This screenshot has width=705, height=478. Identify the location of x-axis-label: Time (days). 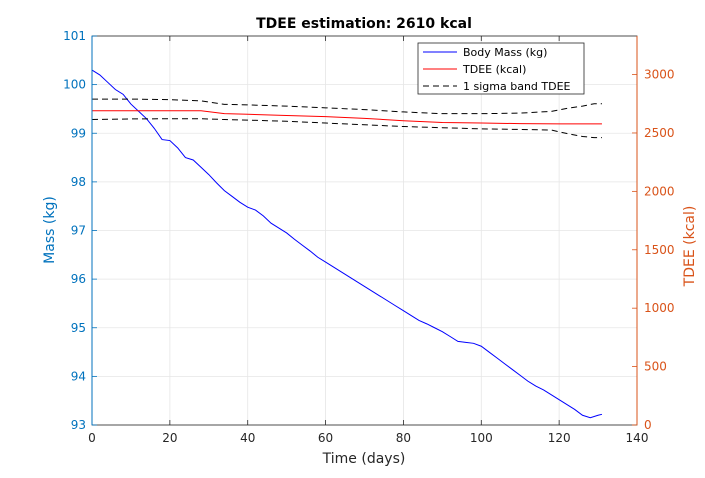
(364, 459).